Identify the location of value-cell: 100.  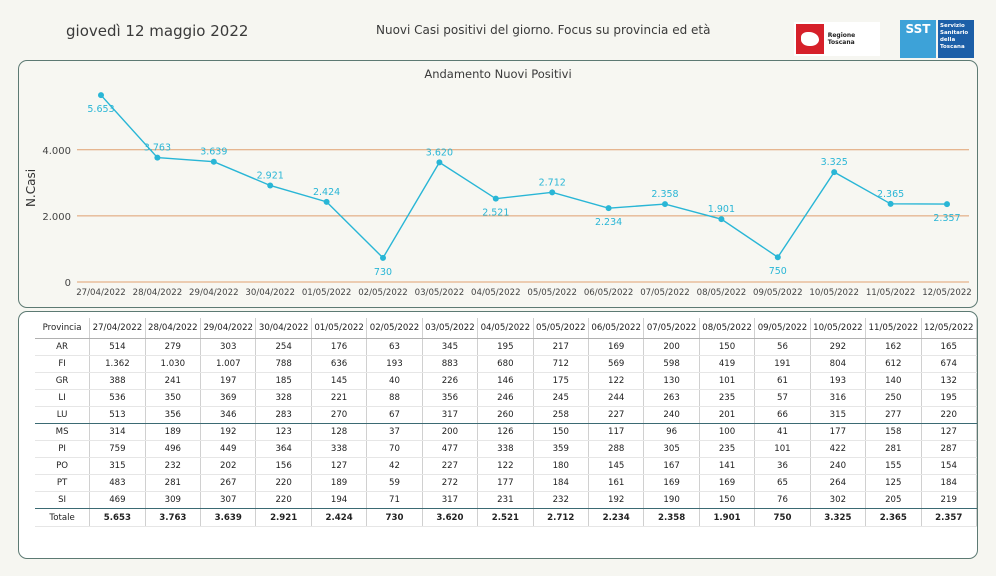
(727, 432).